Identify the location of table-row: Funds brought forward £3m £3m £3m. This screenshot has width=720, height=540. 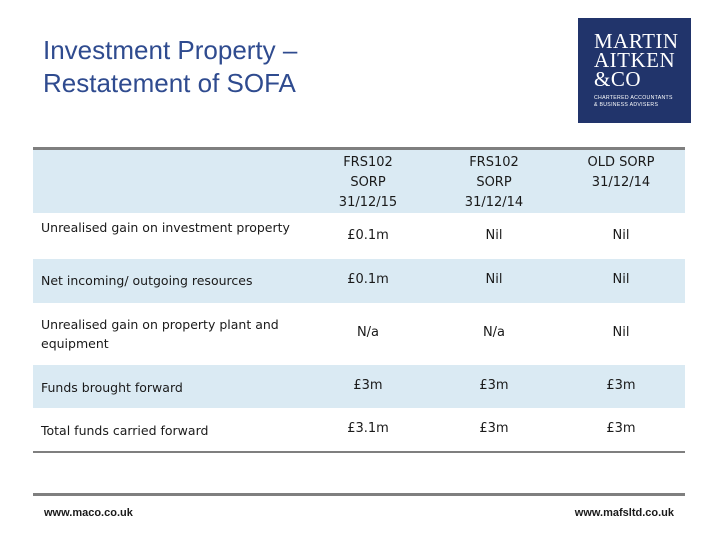
(359, 386).